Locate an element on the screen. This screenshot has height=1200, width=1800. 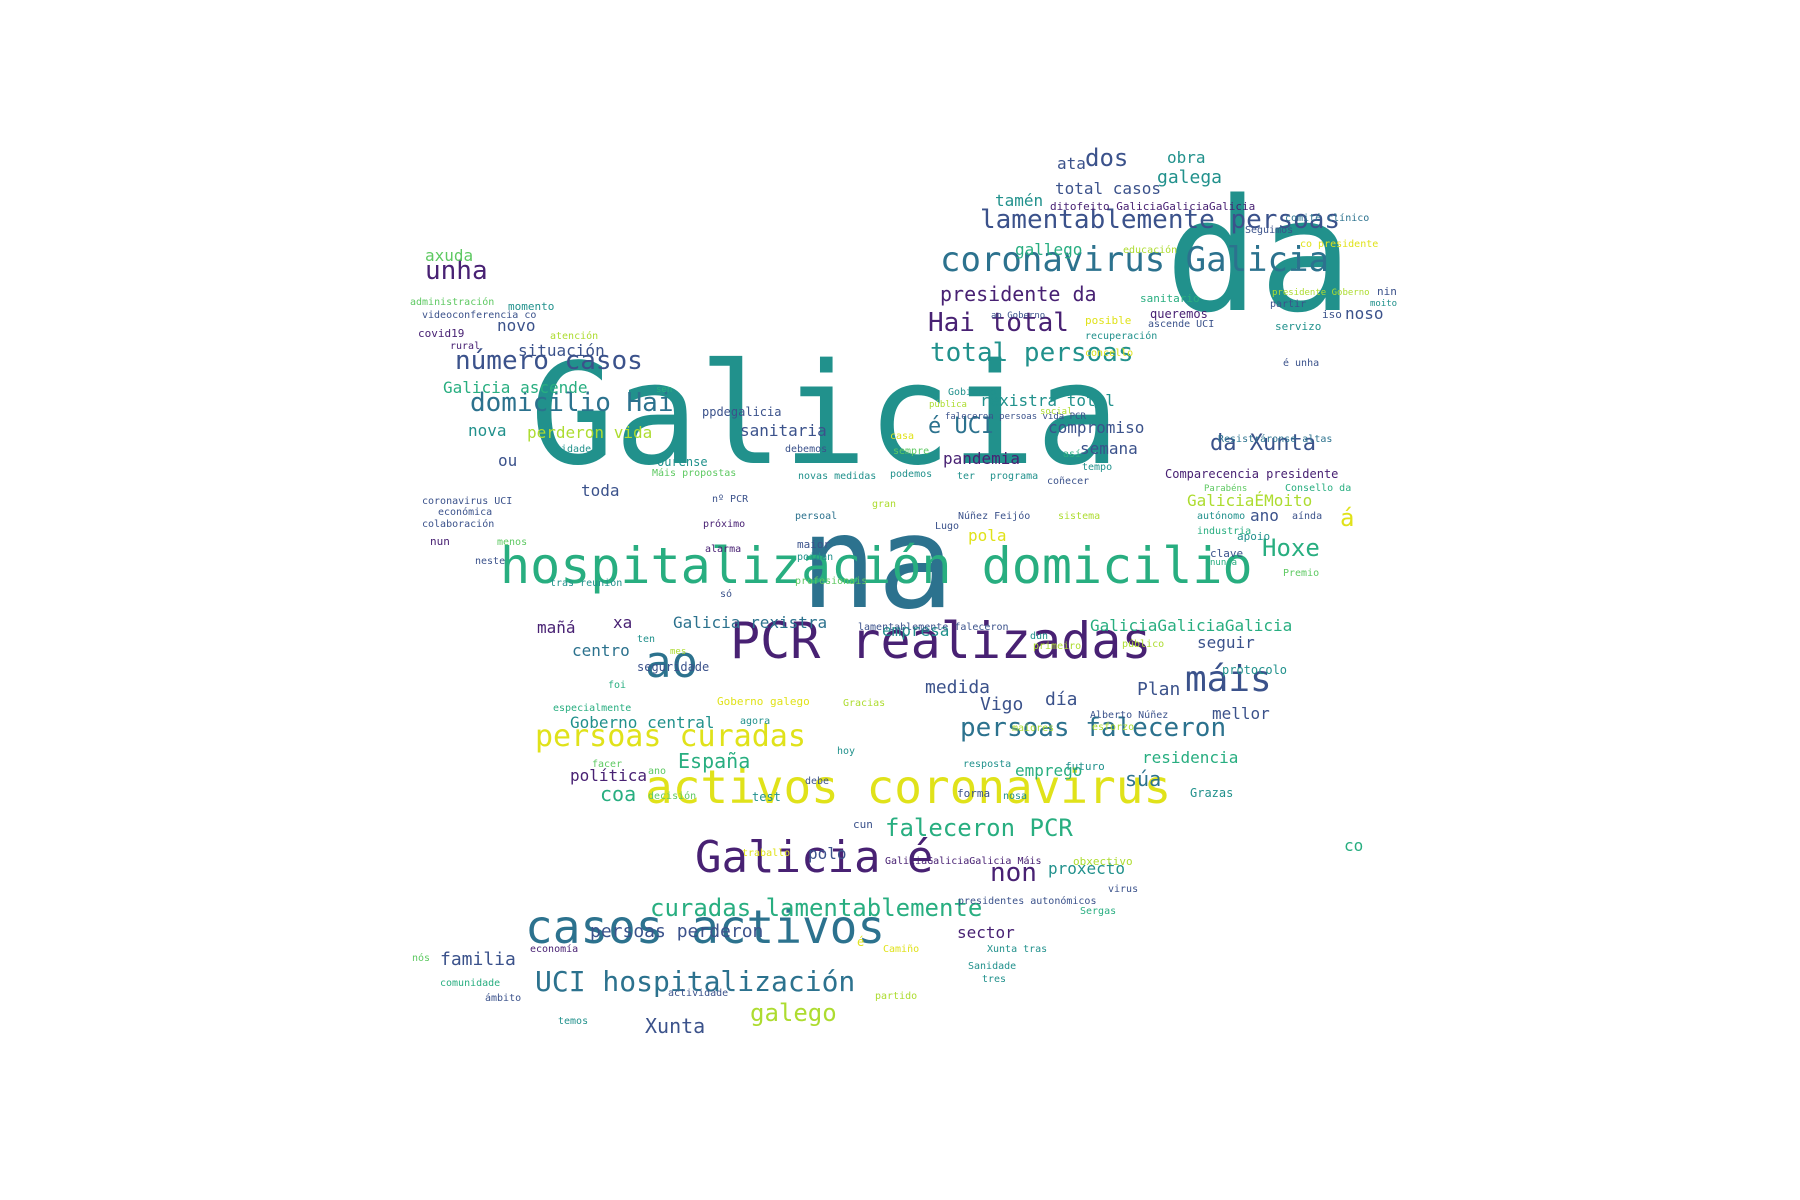
cloud-word: sempre is located at coordinates (911, 452).